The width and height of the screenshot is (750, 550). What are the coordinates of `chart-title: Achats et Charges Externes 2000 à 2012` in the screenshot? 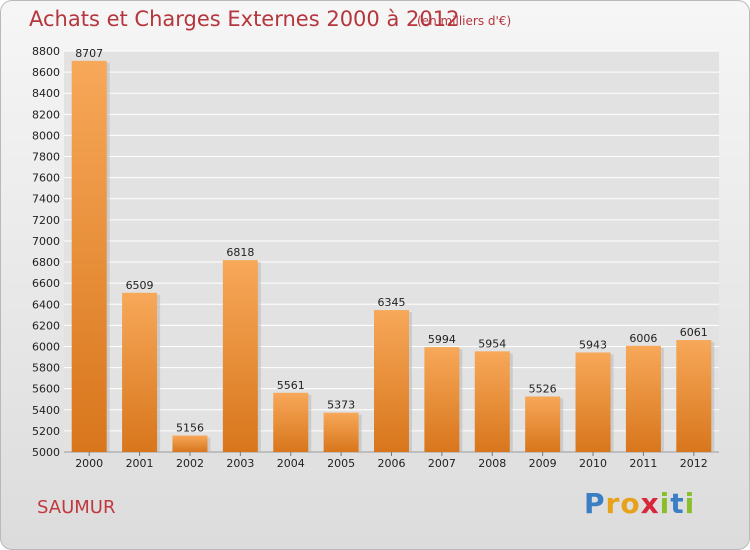 It's located at (244, 19).